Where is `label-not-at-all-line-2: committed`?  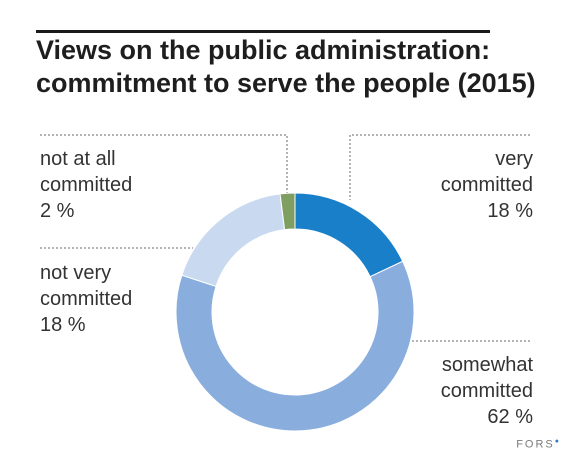
label-not-at-all-line-2: committed is located at coordinates (86, 185).